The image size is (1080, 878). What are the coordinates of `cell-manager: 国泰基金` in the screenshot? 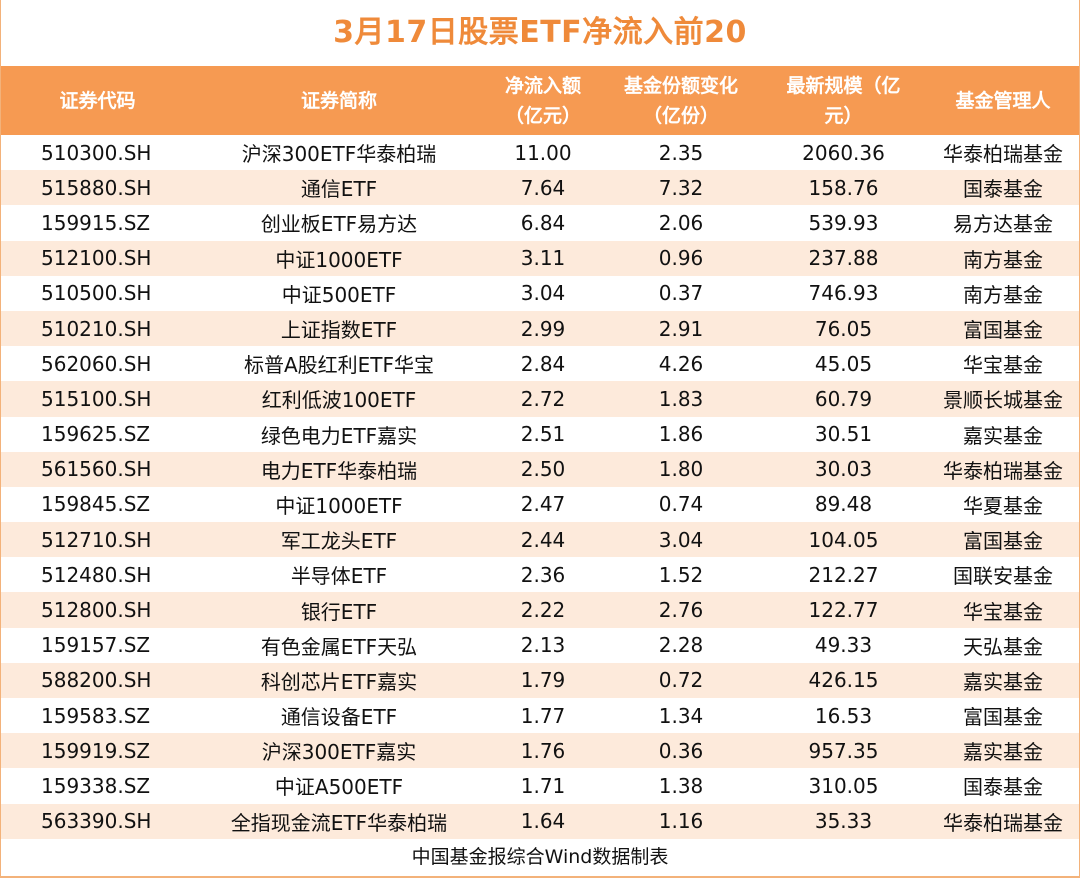 It's located at (1003, 787).